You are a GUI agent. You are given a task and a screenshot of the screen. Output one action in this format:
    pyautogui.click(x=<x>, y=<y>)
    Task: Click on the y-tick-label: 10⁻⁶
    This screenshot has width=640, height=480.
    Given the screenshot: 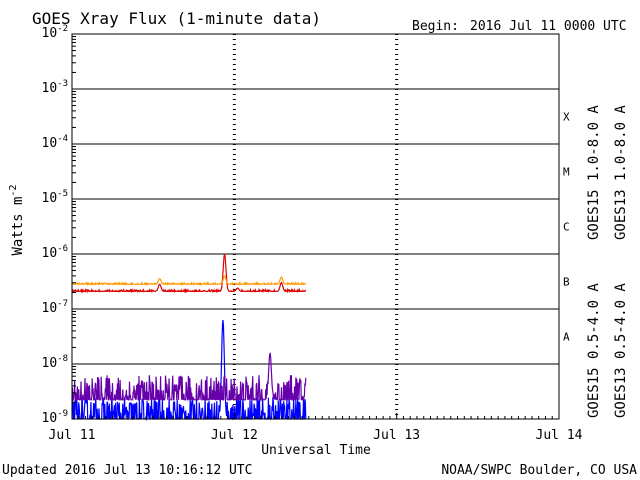 What is the action you would take?
    pyautogui.click(x=55, y=252)
    